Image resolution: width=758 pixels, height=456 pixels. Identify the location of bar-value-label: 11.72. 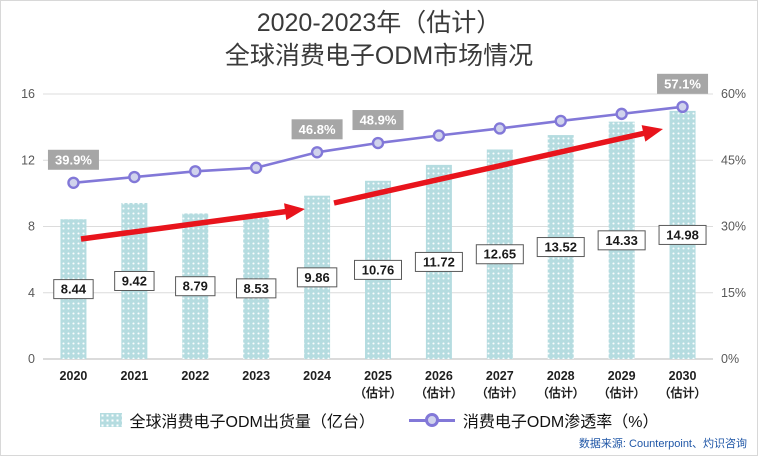
(439, 261).